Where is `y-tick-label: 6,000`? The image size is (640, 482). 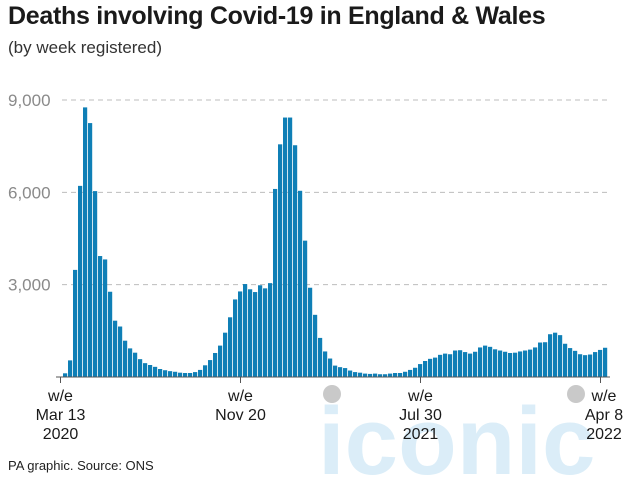
y-tick-label: 6,000 is located at coordinates (29, 192).